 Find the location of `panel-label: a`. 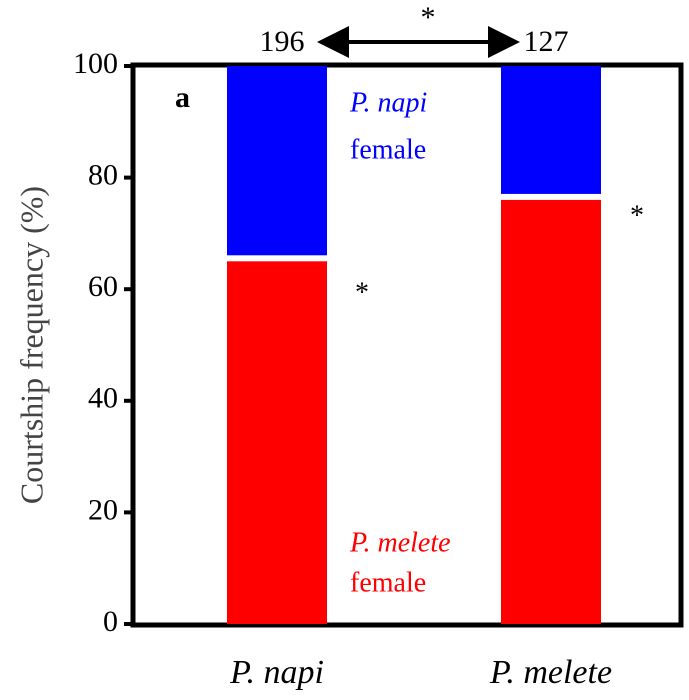

panel-label: a is located at coordinates (182, 97).